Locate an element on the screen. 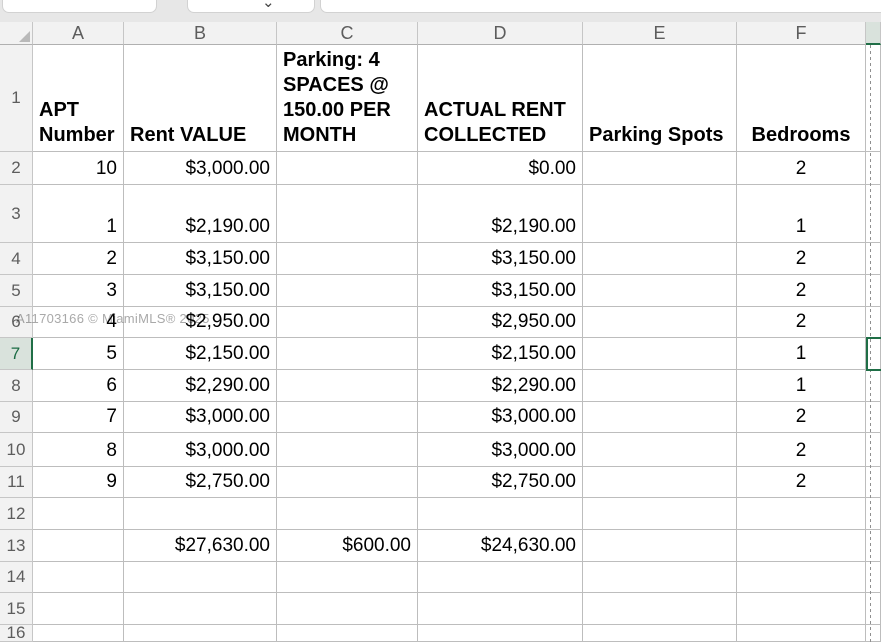 This screenshot has height=642, width=881. cell-G2 is located at coordinates (873, 168).